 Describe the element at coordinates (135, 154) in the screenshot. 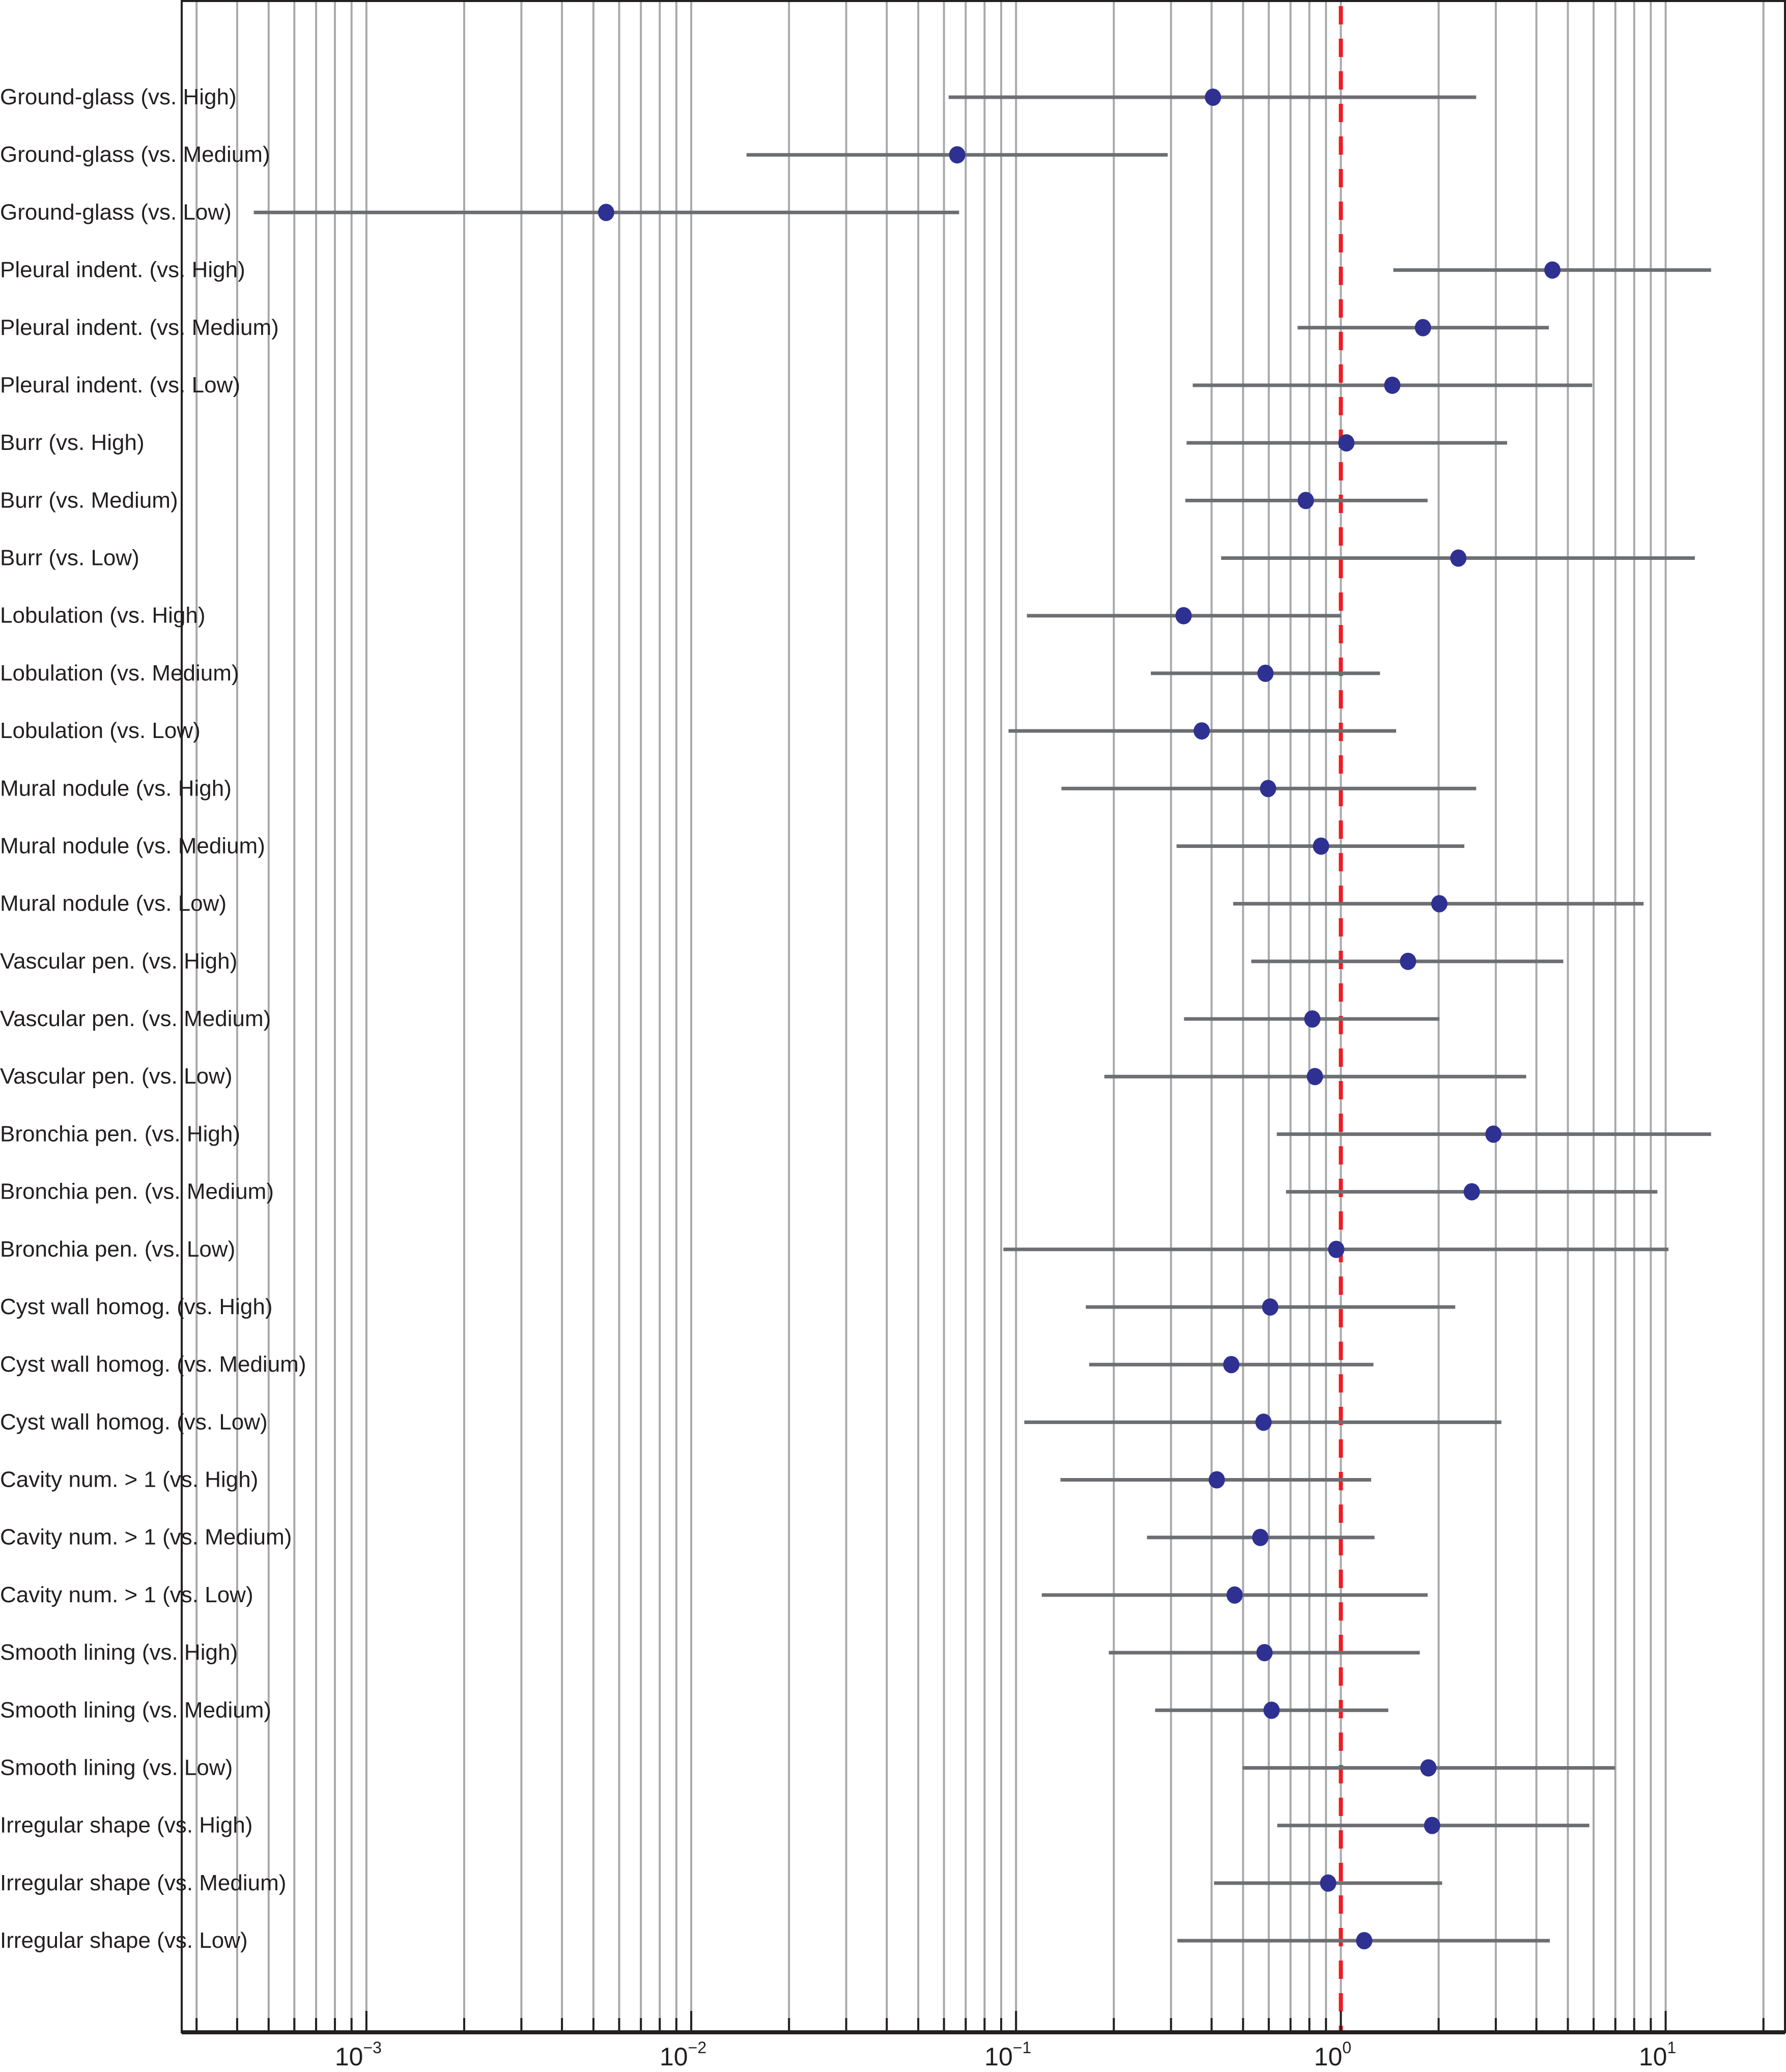

I see `row-label: Ground-glass (vs. Medium)` at that location.